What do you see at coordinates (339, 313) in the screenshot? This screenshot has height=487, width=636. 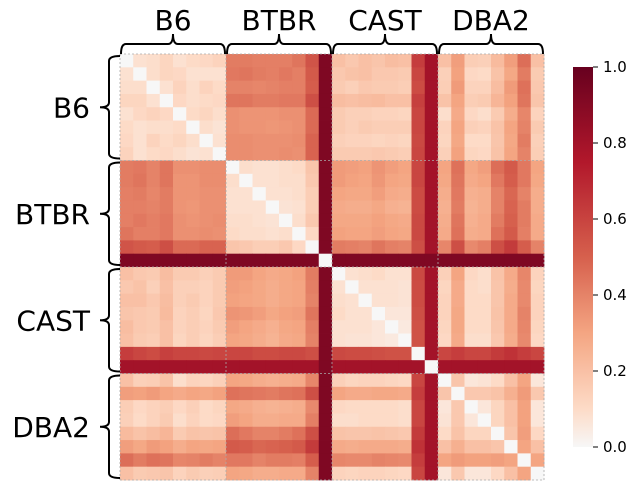 I see `heatmap-cell-r19-c16` at bounding box center [339, 313].